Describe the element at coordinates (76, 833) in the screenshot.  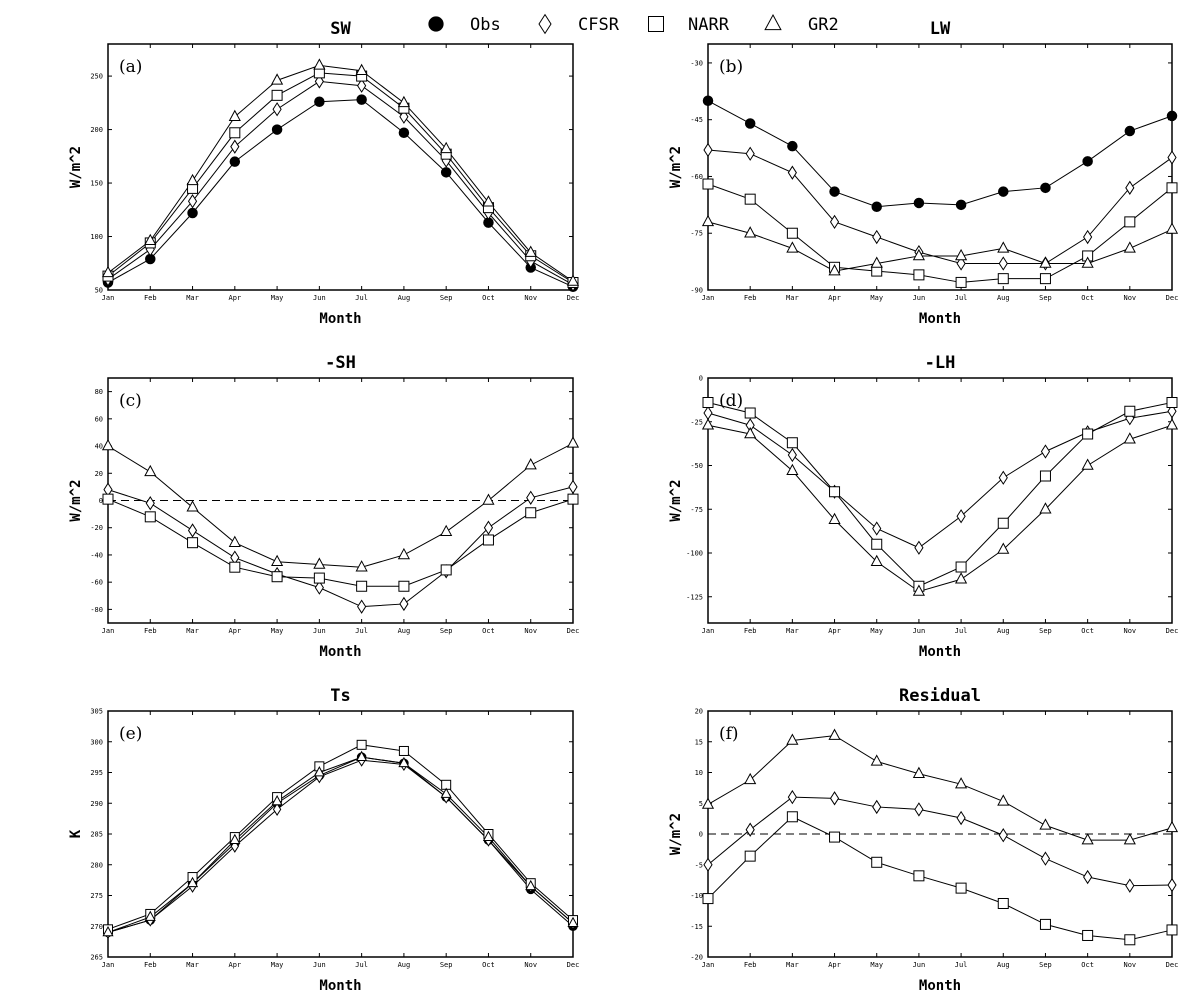
I see `y-axis-title: K` at that location.